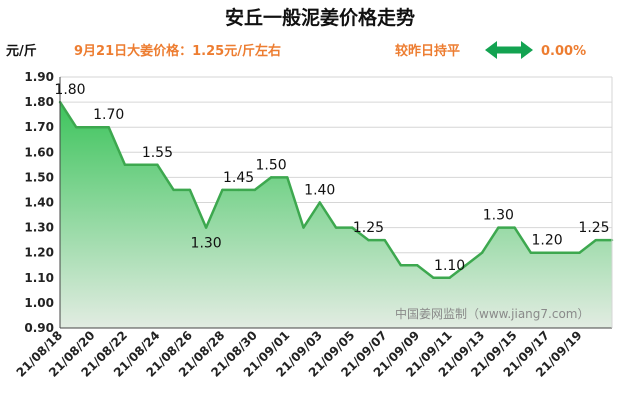  Describe the element at coordinates (427, 51) in the screenshot. I see `compare-label: 较昨日持平` at that location.